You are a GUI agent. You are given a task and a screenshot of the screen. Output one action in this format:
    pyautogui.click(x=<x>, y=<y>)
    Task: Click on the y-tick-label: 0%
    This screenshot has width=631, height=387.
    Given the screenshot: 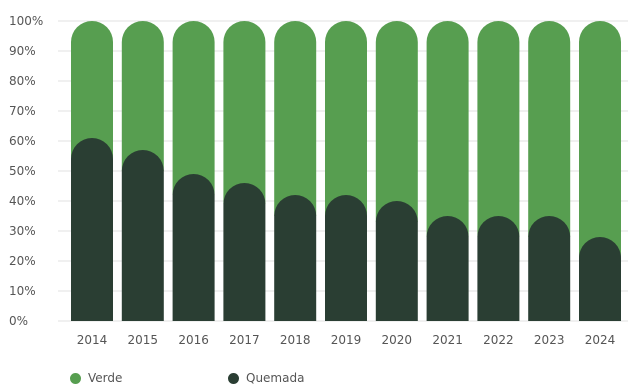 What is the action you would take?
    pyautogui.click(x=18, y=321)
    